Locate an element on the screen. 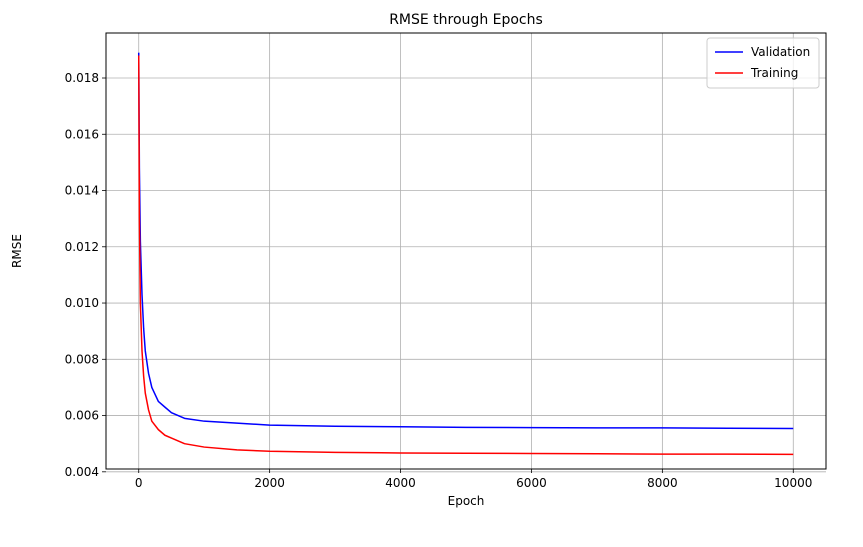  x-tick-label: 2000 is located at coordinates (269, 483).